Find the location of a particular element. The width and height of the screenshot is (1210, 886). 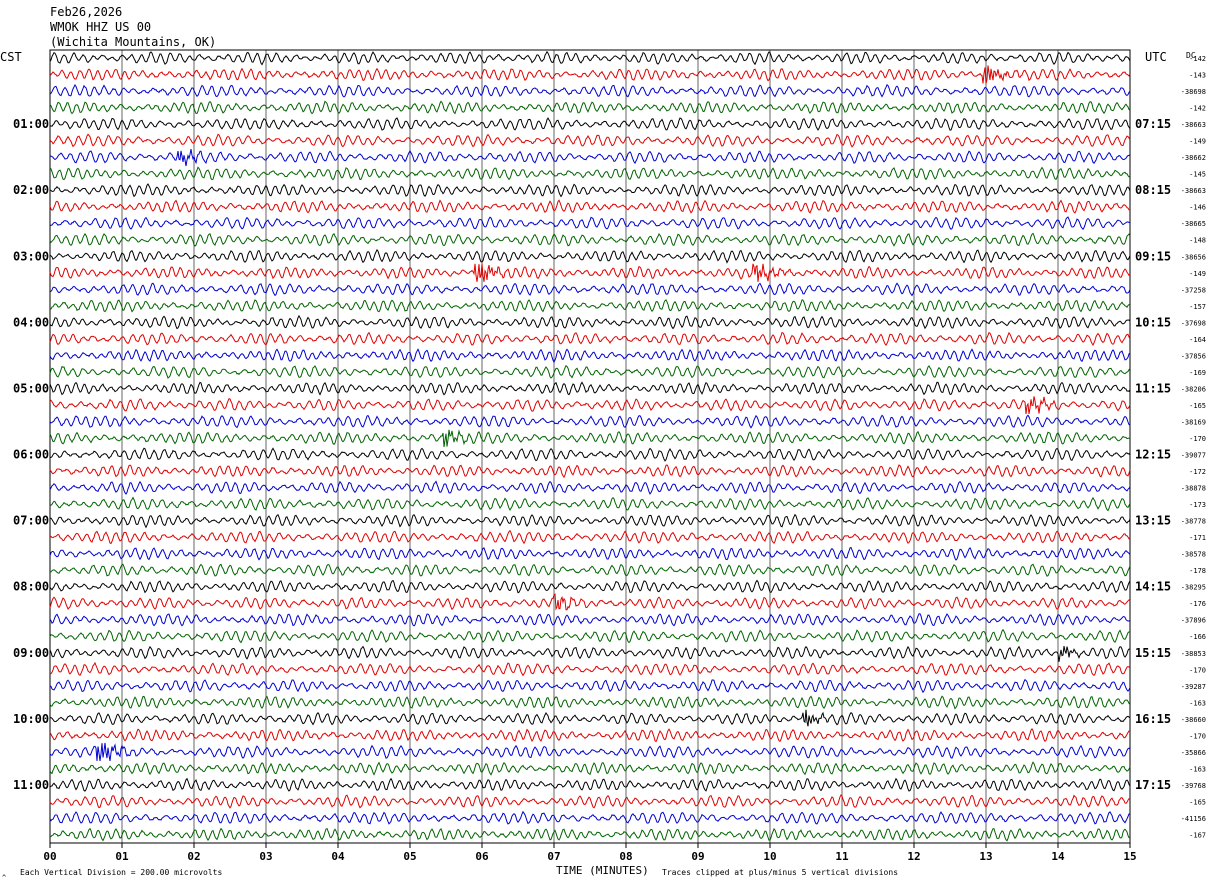

utc-hour-label: 07:15 is located at coordinates (1153, 124).